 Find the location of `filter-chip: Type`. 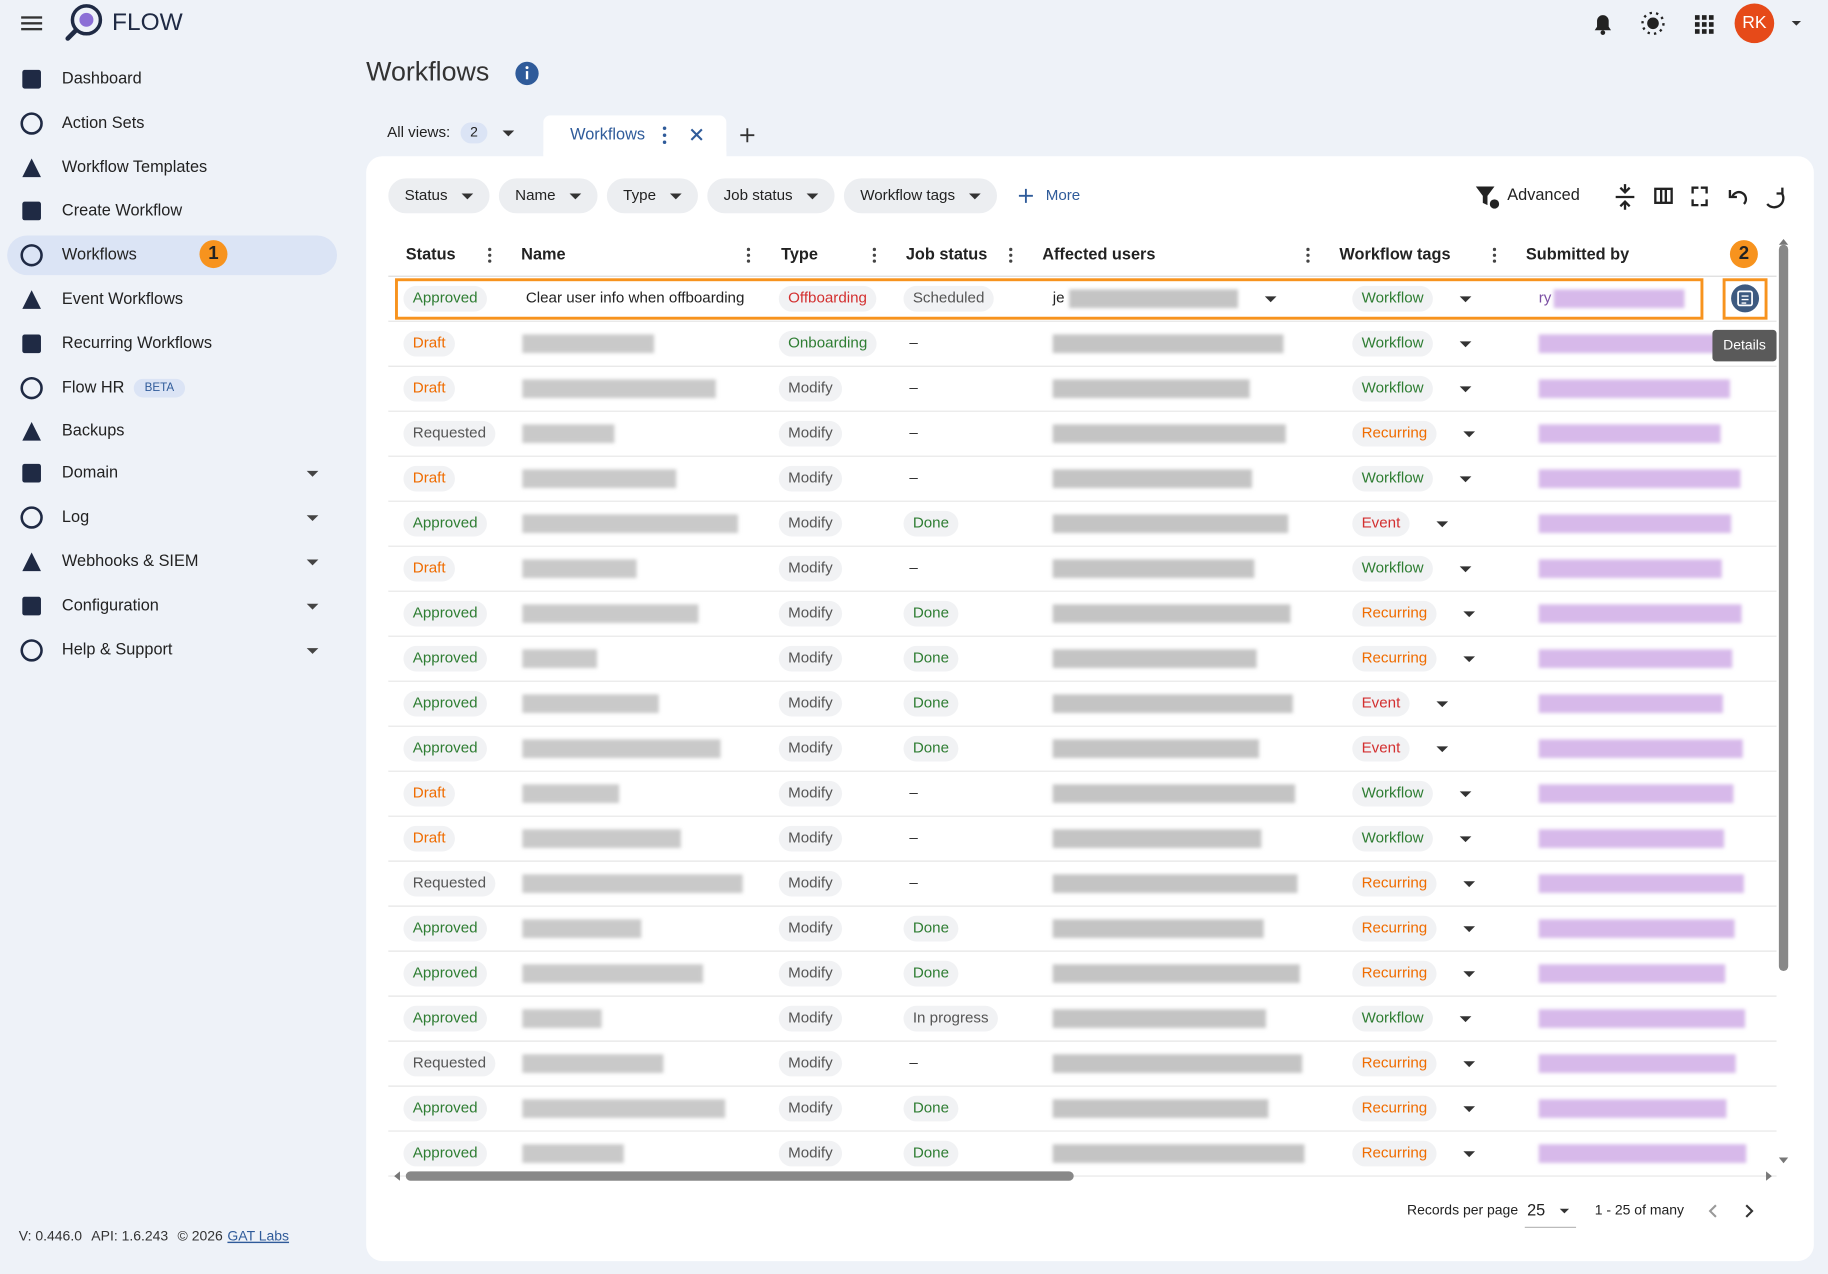

filter-chip: Type is located at coordinates (652, 196).